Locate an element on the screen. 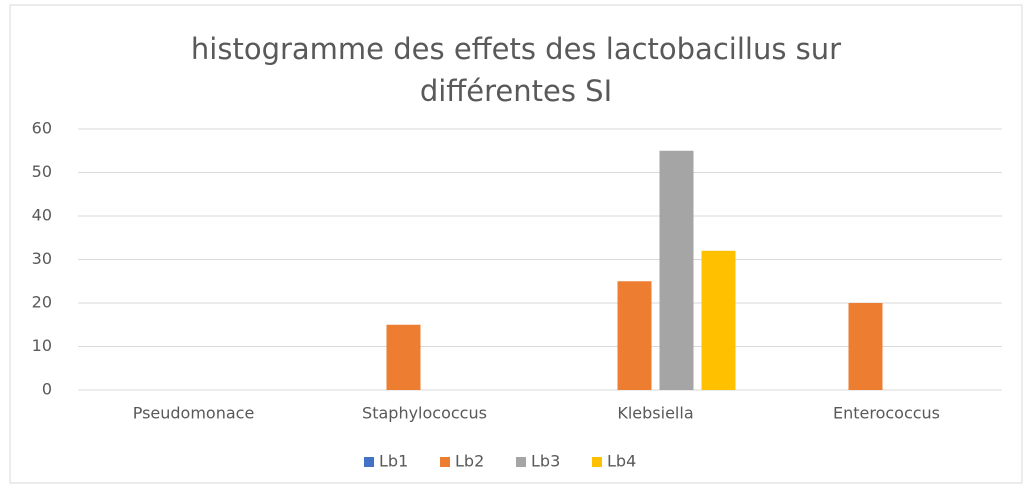 Image resolution: width=1032 pixels, height=489 pixels. y-tick-label: 50 is located at coordinates (42, 171).